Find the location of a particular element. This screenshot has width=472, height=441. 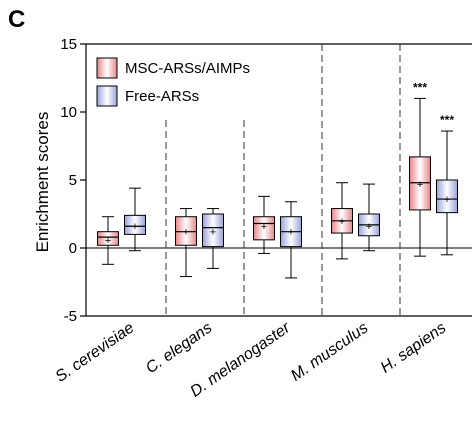

x-category-label: S. cerevisiae is located at coordinates (95, 352).